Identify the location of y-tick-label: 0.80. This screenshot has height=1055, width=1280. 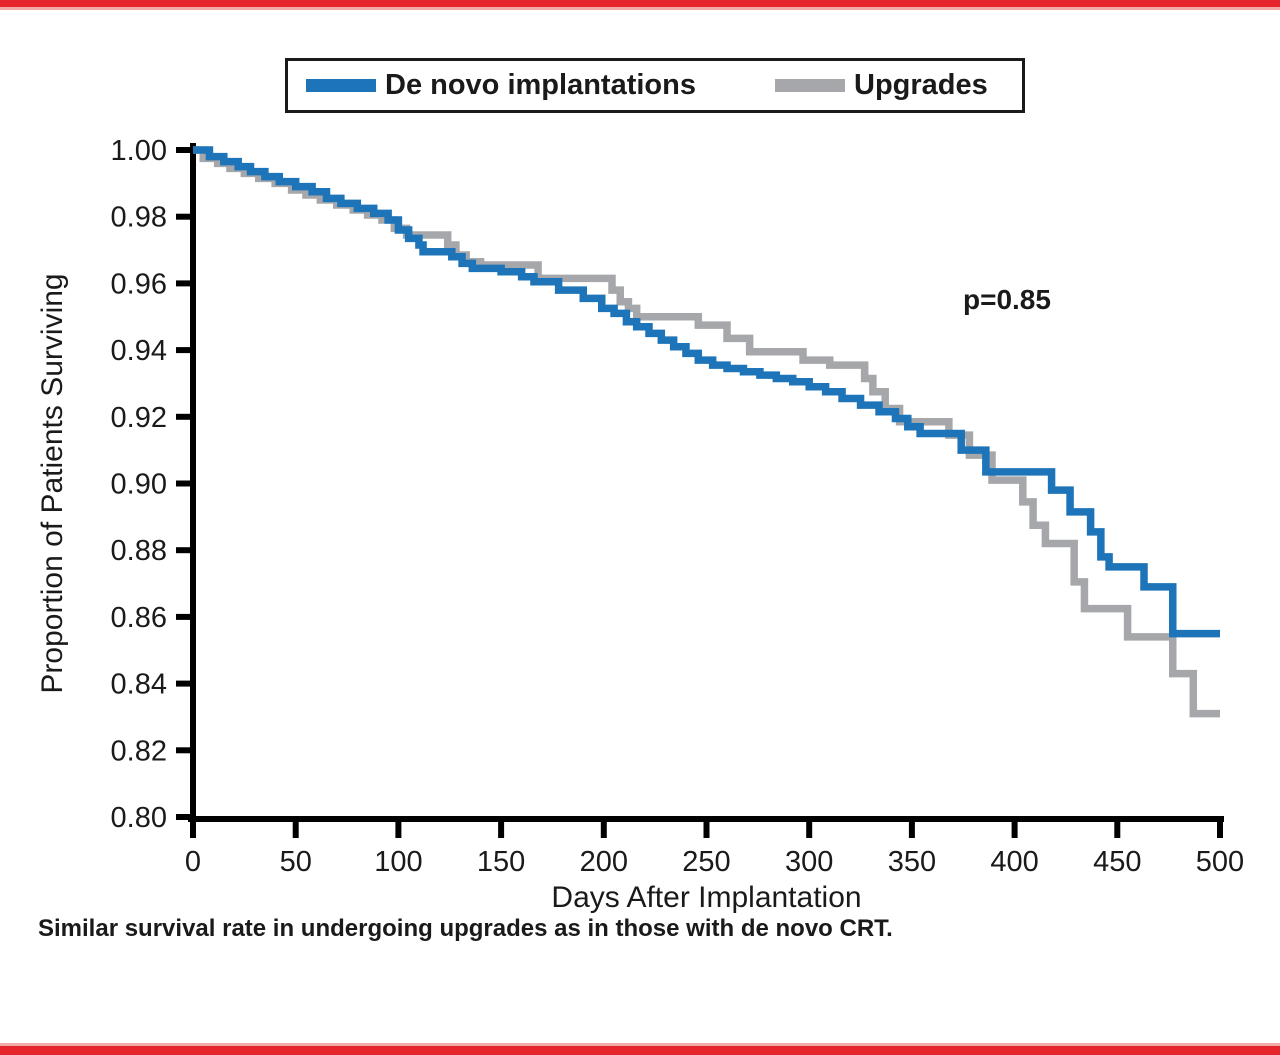
(139, 818).